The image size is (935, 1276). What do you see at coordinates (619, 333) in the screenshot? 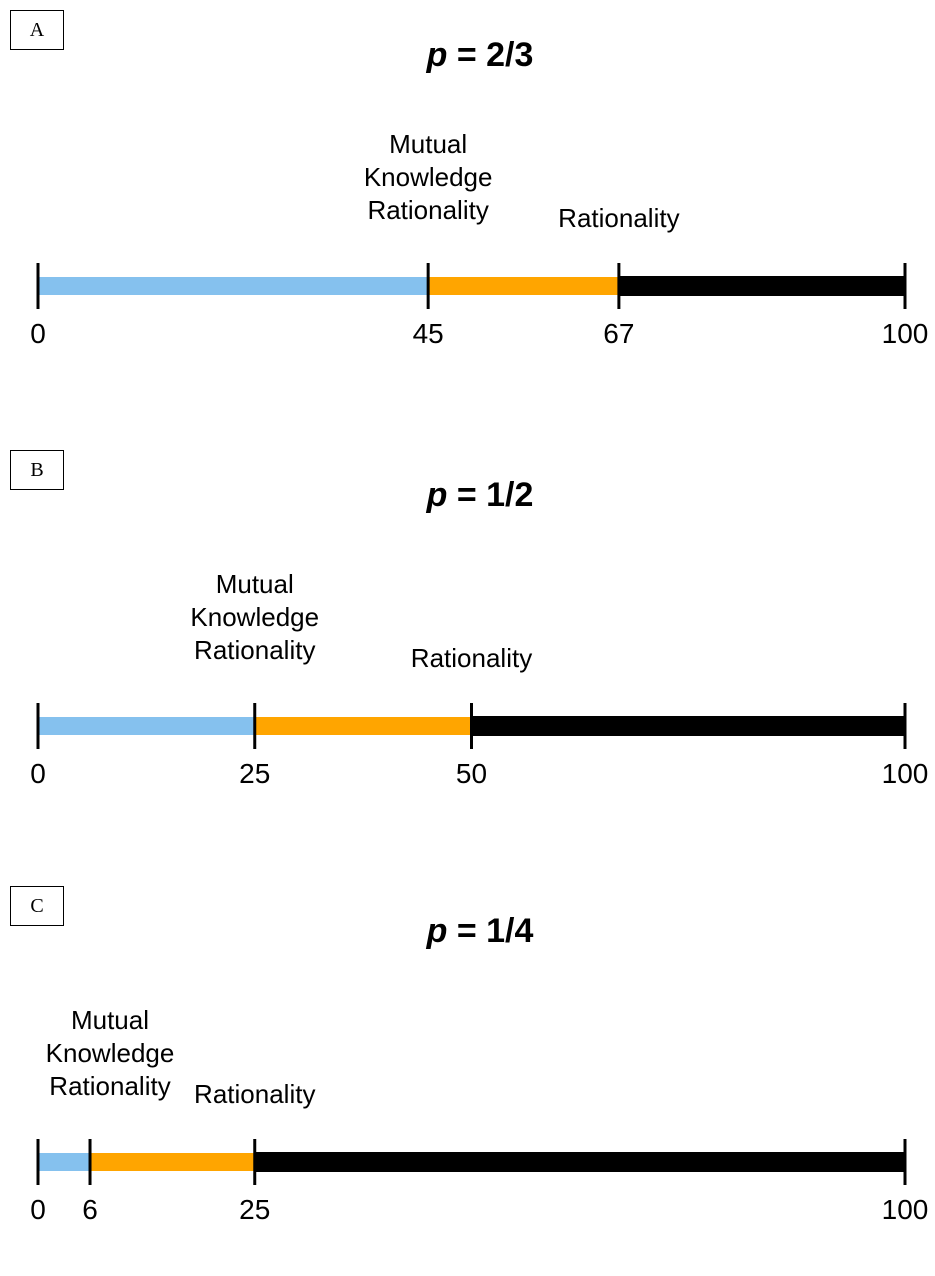
I see `tick-label: 67` at bounding box center [619, 333].